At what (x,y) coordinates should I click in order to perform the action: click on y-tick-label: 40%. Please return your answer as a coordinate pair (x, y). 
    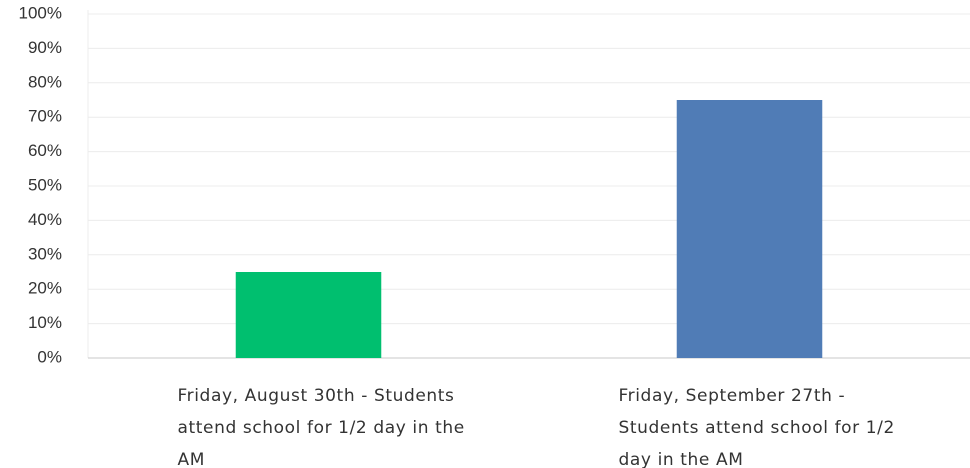
    Looking at the image, I should click on (45, 219).